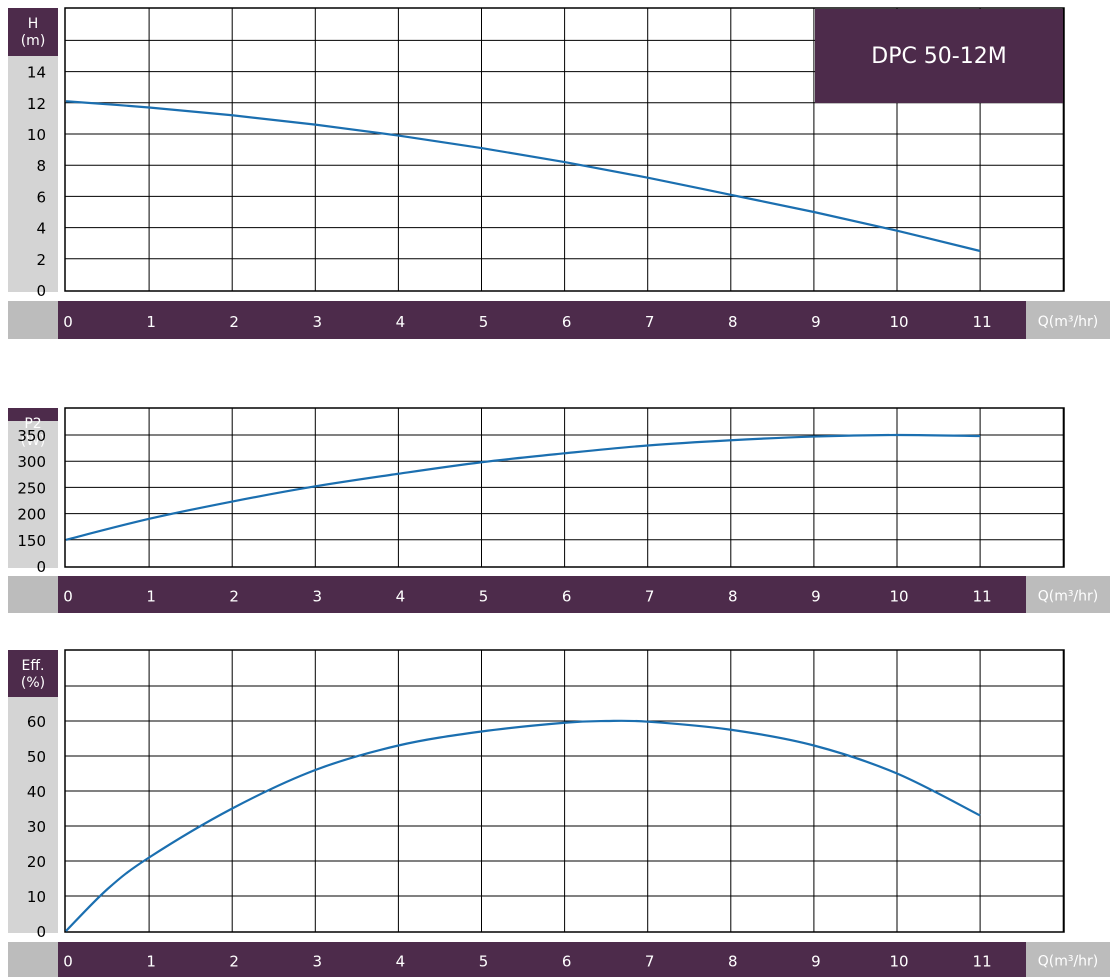 The image size is (1110, 977). I want to click on y-tick-label: 300, so click(31, 462).